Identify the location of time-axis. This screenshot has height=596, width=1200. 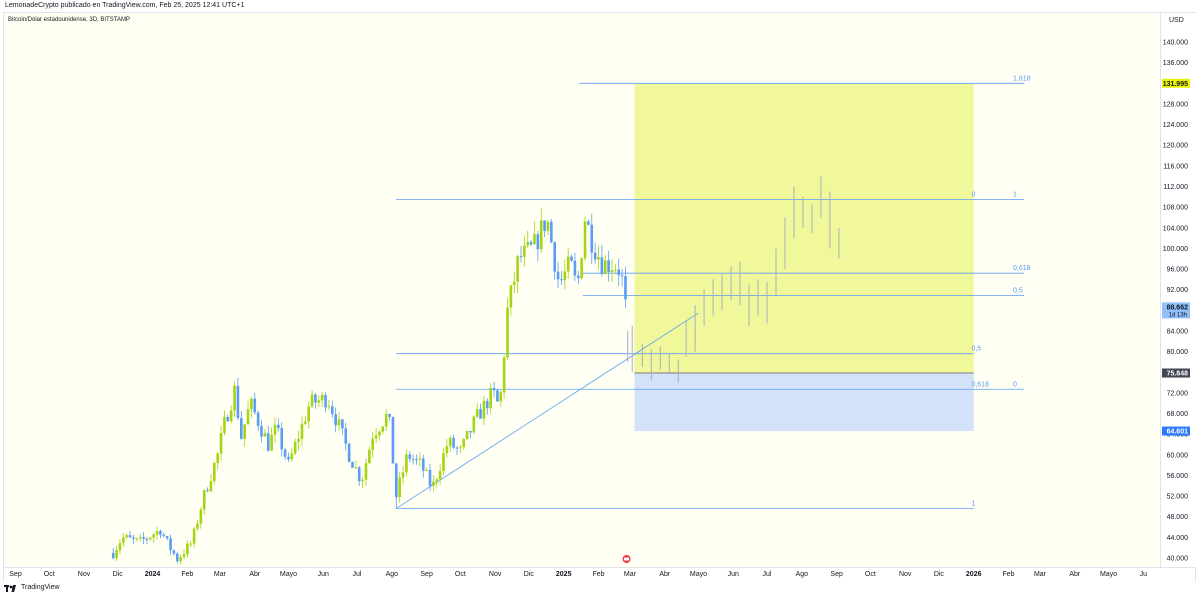
(599, 574).